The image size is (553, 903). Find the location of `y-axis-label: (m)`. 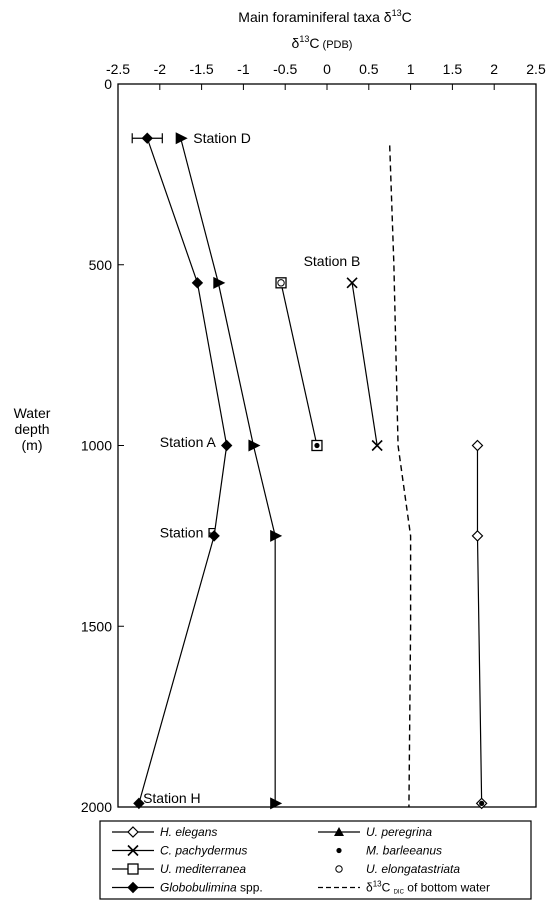

y-axis-label: (m) is located at coordinates (32, 445).